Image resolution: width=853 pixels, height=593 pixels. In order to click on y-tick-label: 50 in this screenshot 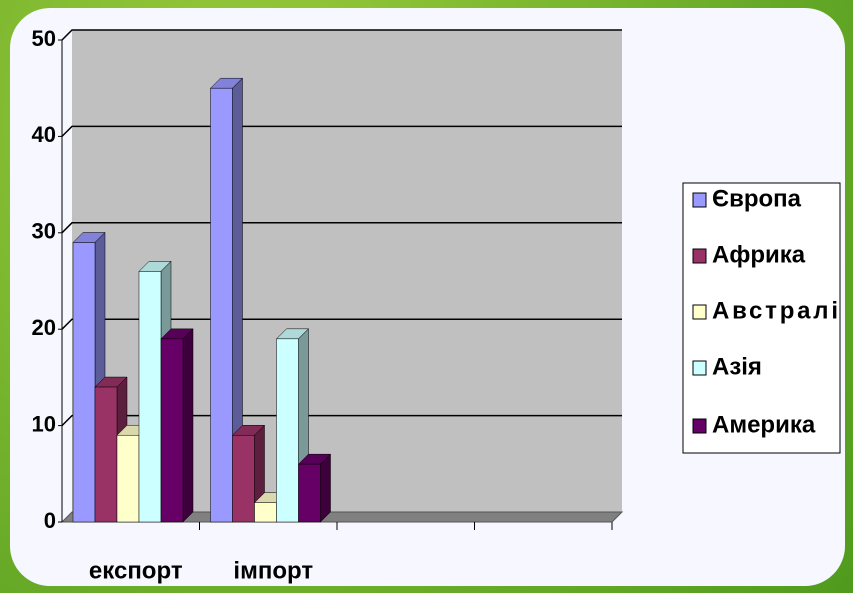, I will do `click(44, 38)`.